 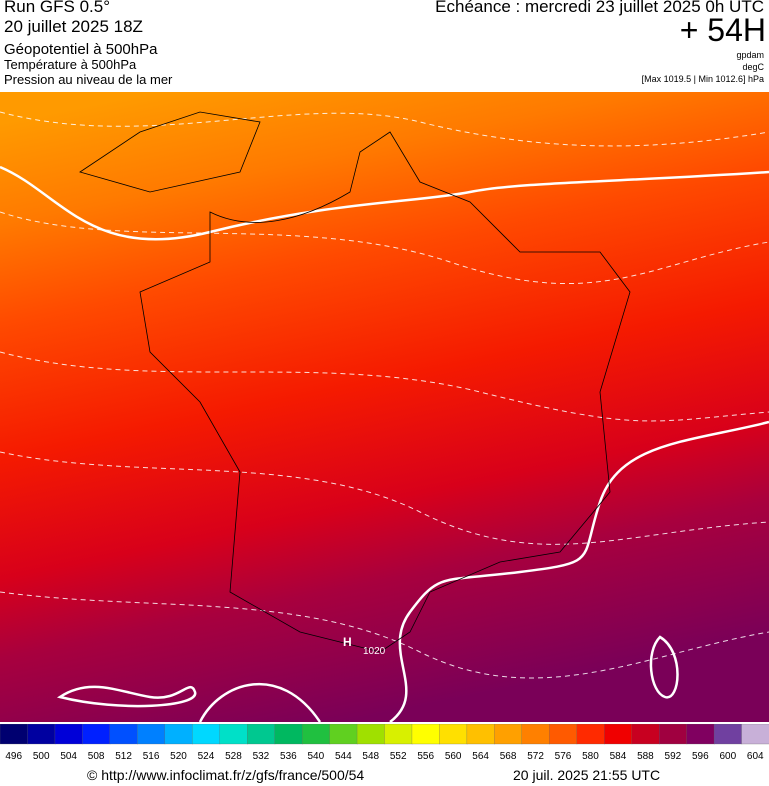 I want to click on legend-label: 508, so click(x=96, y=756).